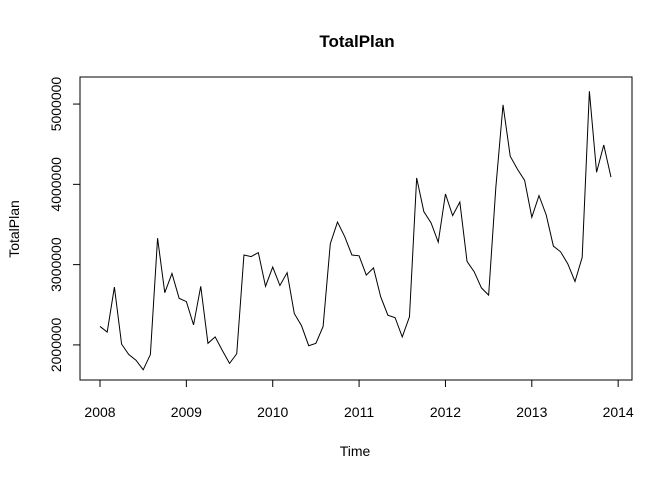 This screenshot has height=480, width=672. Describe the element at coordinates (272, 412) in the screenshot. I see `x-tick-label: 2010` at that location.